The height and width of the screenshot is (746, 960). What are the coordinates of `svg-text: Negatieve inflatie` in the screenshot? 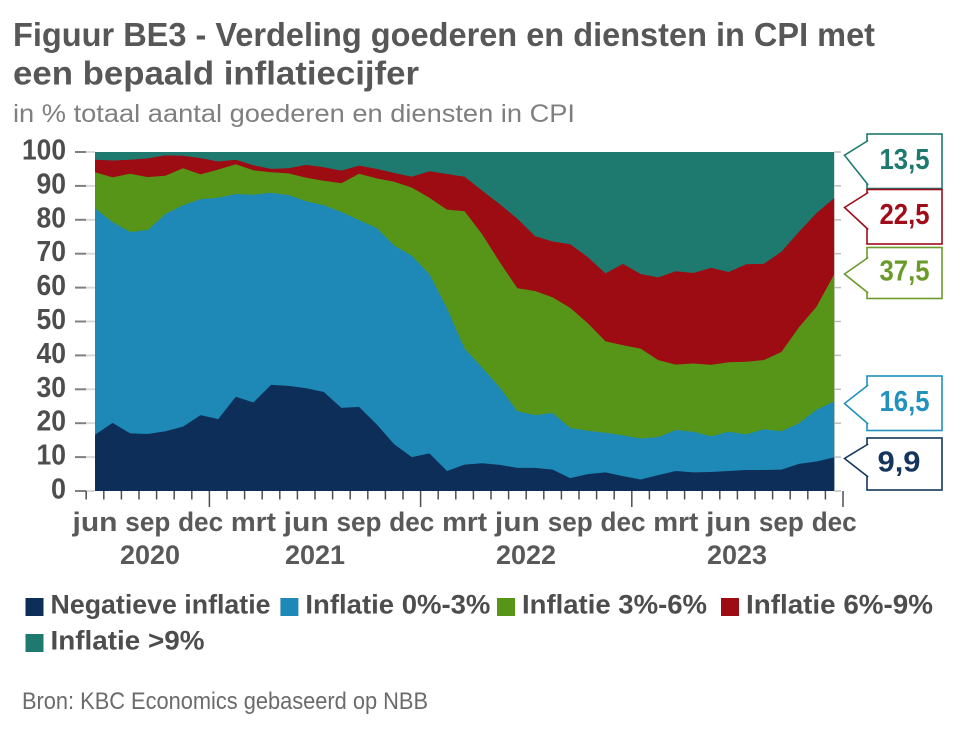 It's located at (161, 605).